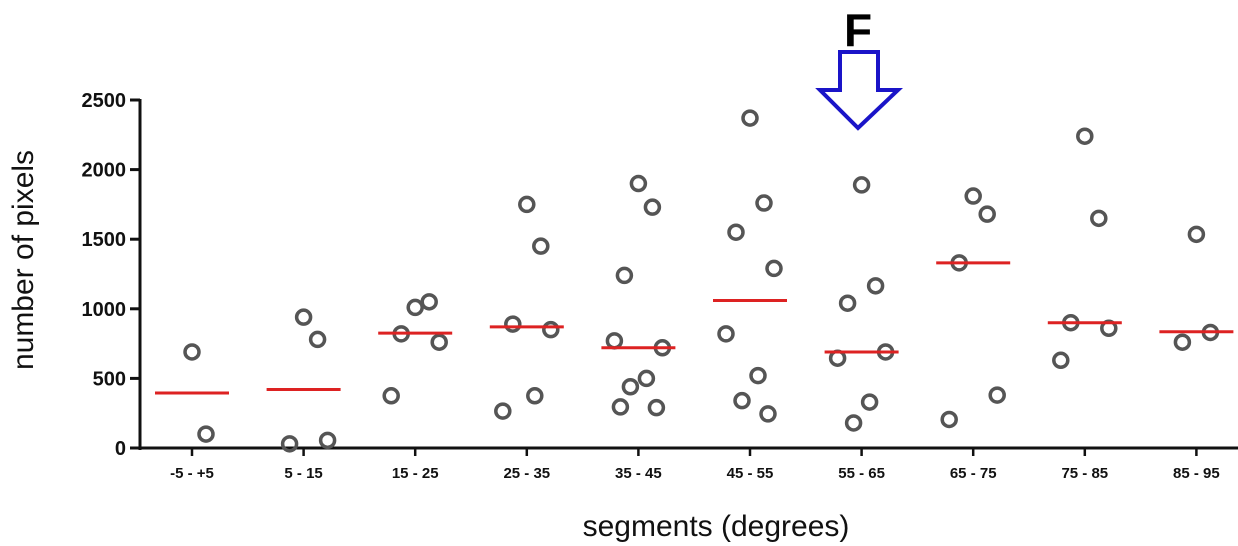 Image resolution: width=1238 pixels, height=546 pixels. What do you see at coordinates (750, 473) in the screenshot?
I see `x-tick-label: 45 - 55` at bounding box center [750, 473].